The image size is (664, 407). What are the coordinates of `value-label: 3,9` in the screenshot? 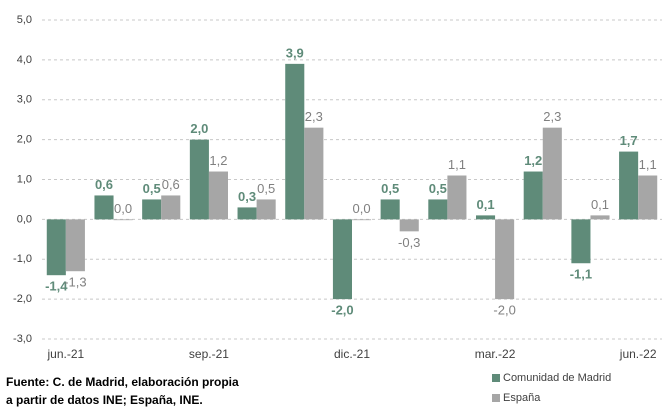 It's located at (295, 52).